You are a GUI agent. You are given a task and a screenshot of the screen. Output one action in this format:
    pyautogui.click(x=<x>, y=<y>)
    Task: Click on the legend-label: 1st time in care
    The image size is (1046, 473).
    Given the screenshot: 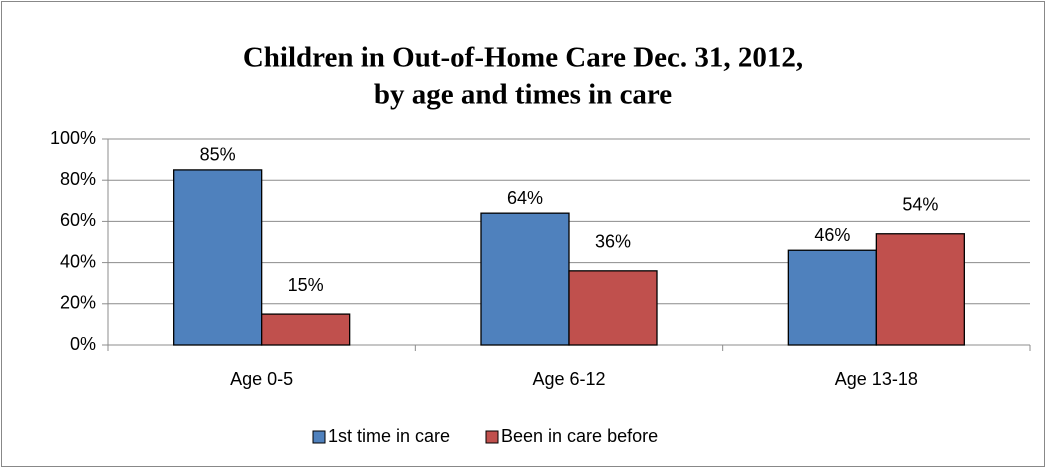 What is the action you would take?
    pyautogui.click(x=389, y=436)
    